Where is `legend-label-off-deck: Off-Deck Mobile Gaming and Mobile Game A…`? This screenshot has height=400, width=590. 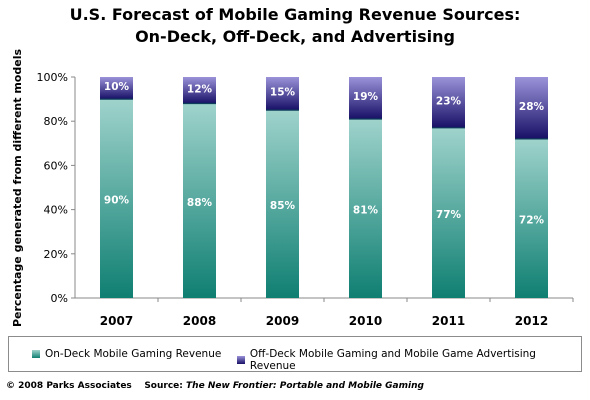
legend-label-off-deck: Off-Deck Mobile Gaming and Mobile Game A… is located at coordinates (392, 360).